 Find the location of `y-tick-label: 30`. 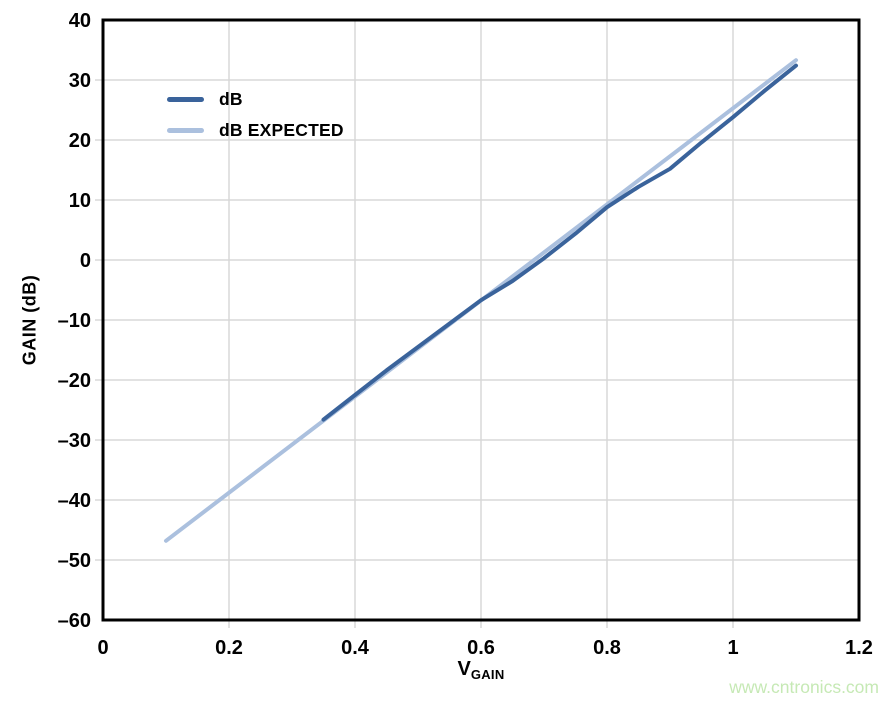

y-tick-label: 30 is located at coordinates (80, 81).